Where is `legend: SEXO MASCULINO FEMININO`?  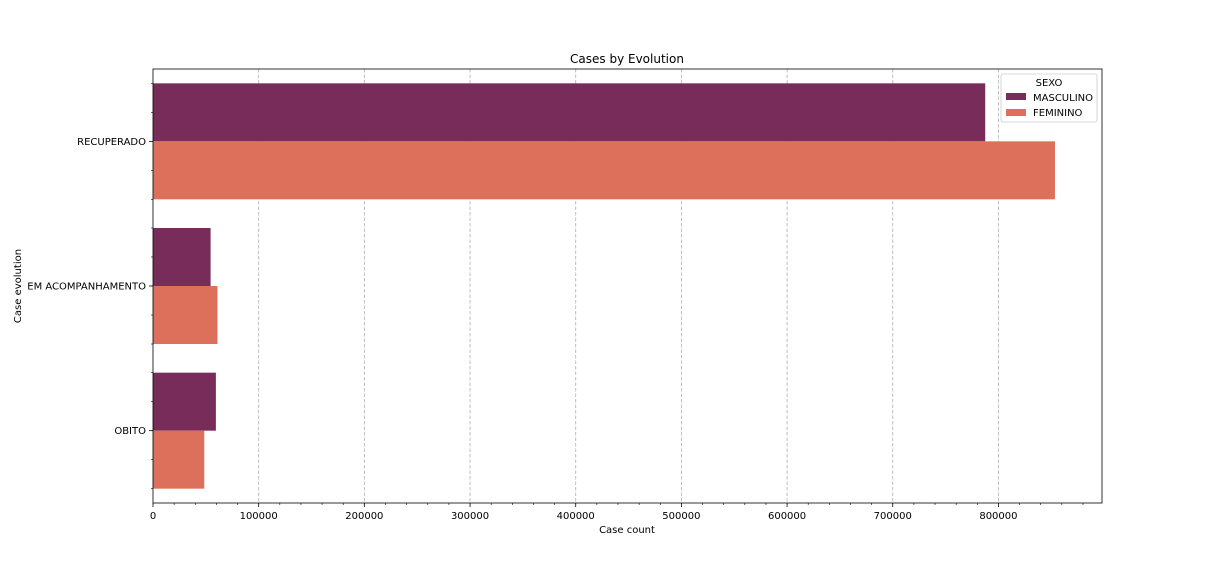
legend: SEXO MASCULINO FEMININO is located at coordinates (1049, 98).